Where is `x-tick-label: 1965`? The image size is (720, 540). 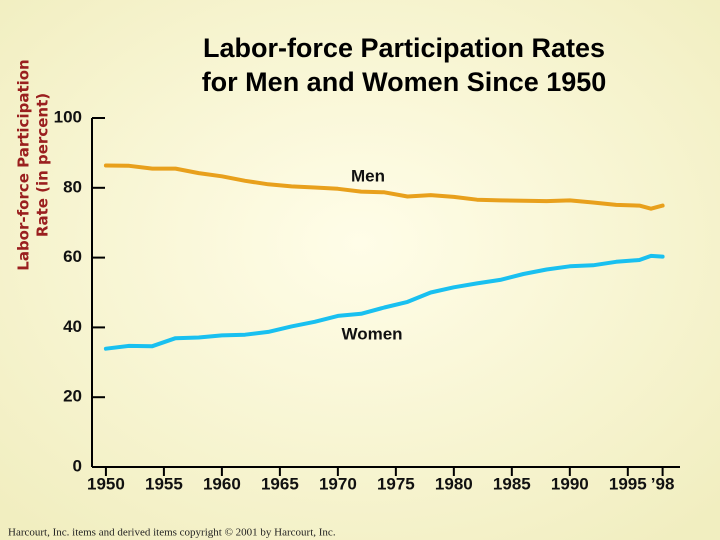 x-tick-label: 1965 is located at coordinates (280, 483).